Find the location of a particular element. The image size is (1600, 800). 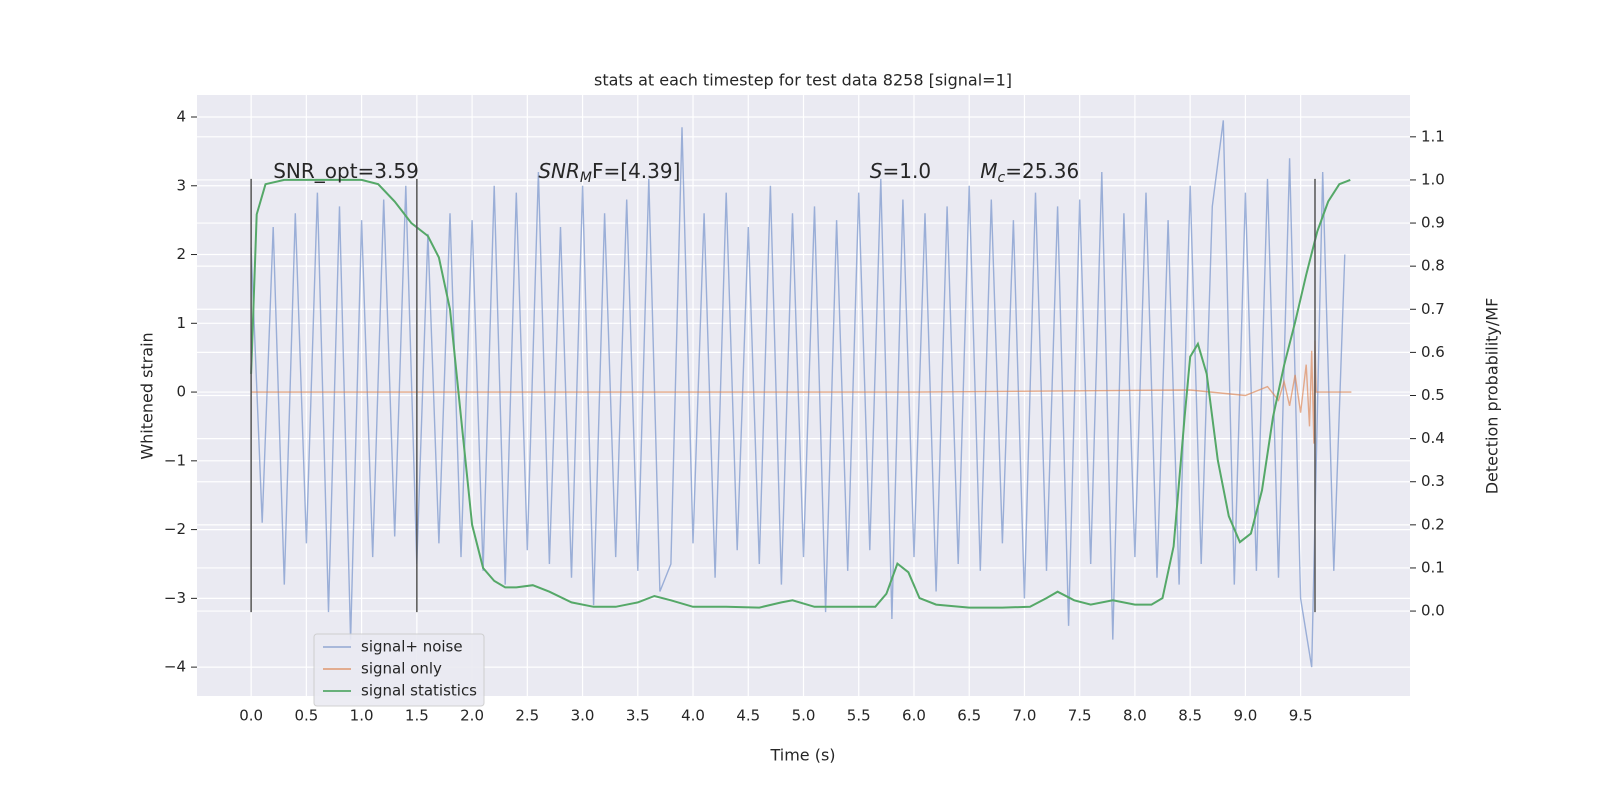

y2-tick-label: 0.2 is located at coordinates (1433, 524).